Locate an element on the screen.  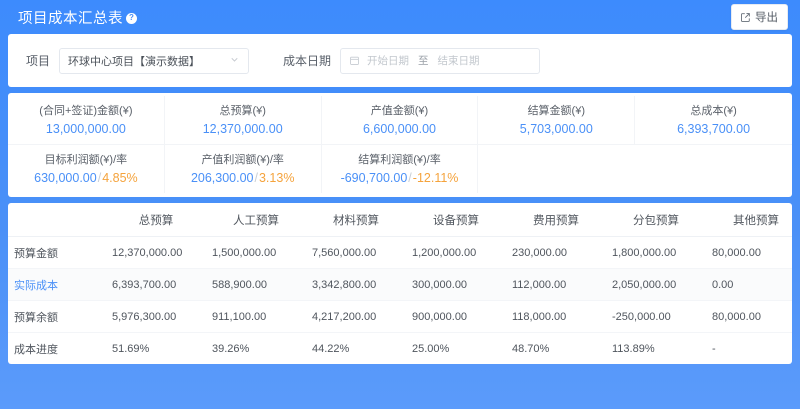
table-cell: 4,217,200.00 is located at coordinates (356, 316).